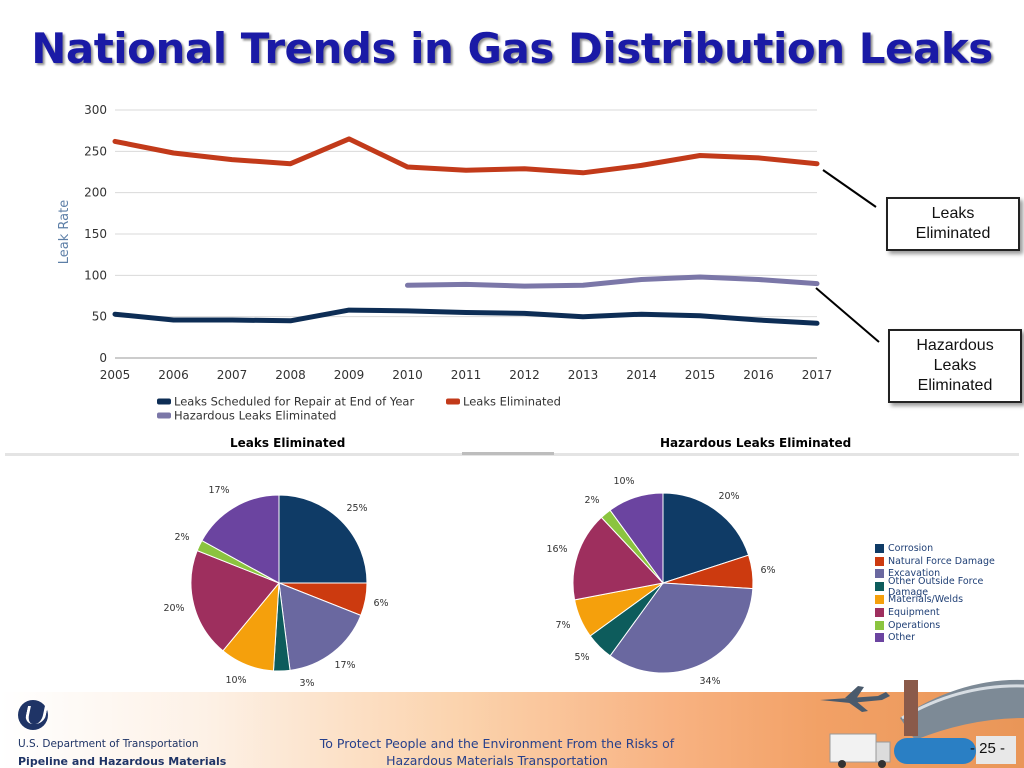 The height and width of the screenshot is (768, 1024). I want to click on pipeline-icon, so click(962, 709).